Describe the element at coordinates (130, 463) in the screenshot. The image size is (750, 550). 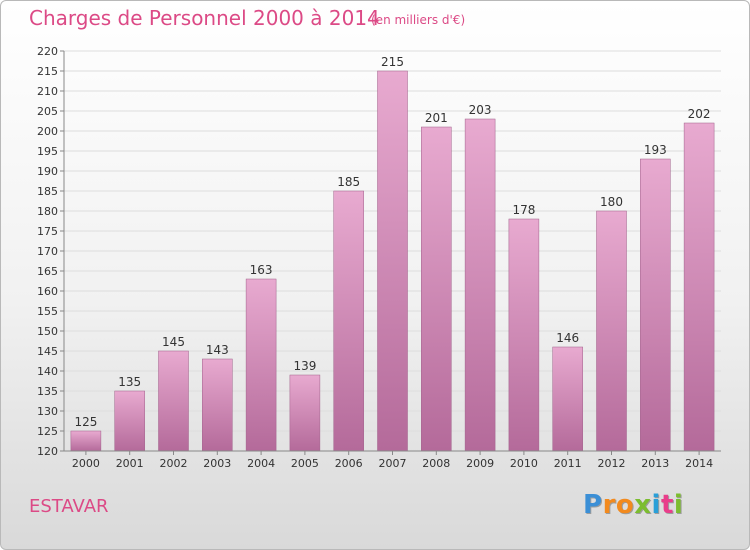
I see `x-tick-label: 2001` at that location.